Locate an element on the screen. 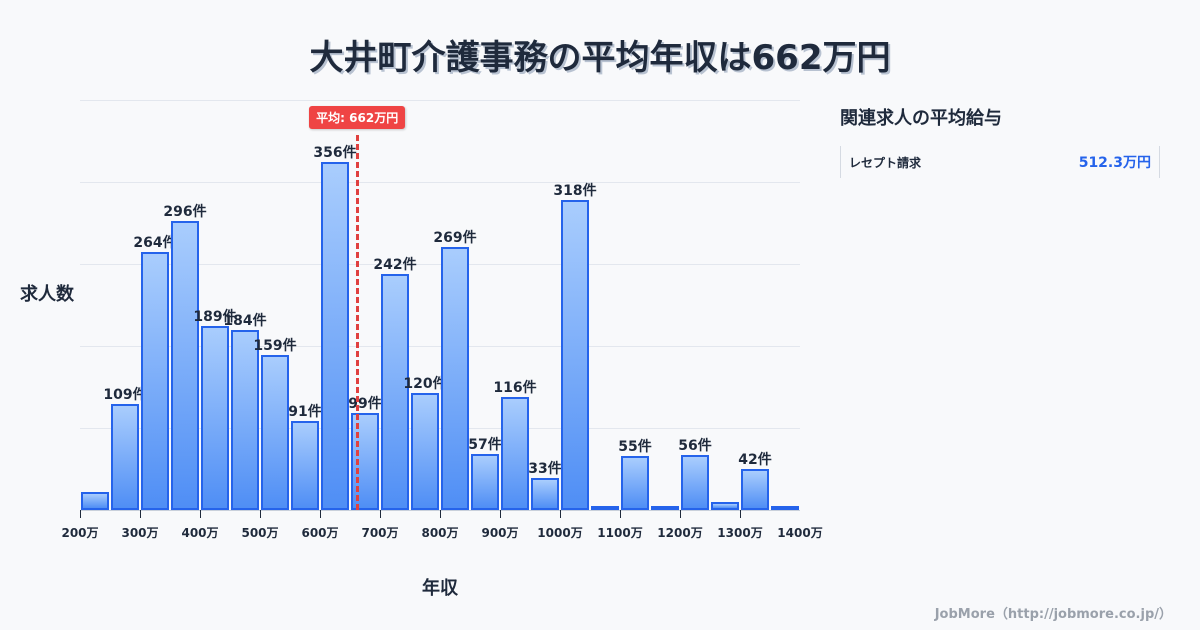 Image resolution: width=1200 pixels, height=630 pixels. x-tick-label: 600万 is located at coordinates (320, 533).